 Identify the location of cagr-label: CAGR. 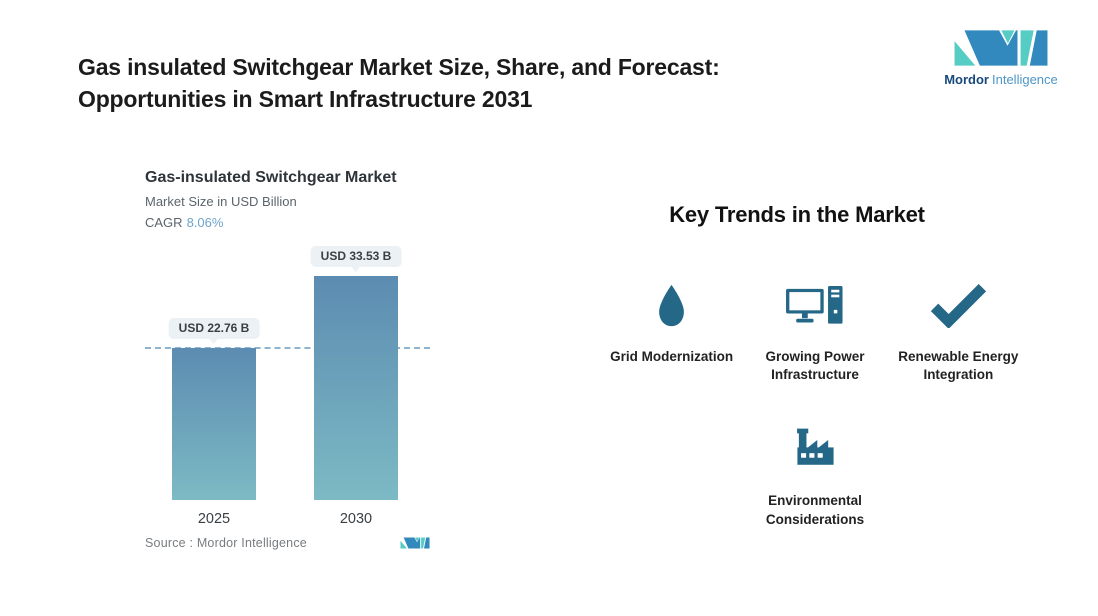
(164, 222).